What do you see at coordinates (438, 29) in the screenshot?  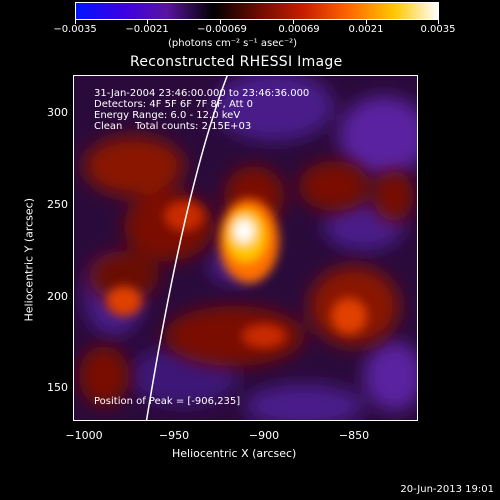 I see `colorbar-tick-label: 0.0035` at bounding box center [438, 29].